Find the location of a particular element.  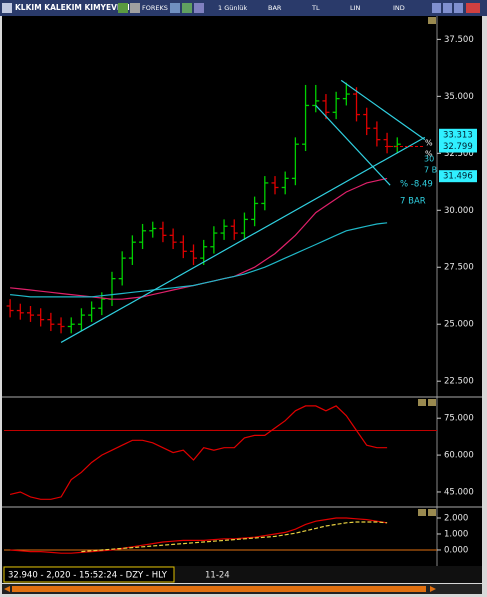

y-tick-label: 27.500 is located at coordinates (459, 268).